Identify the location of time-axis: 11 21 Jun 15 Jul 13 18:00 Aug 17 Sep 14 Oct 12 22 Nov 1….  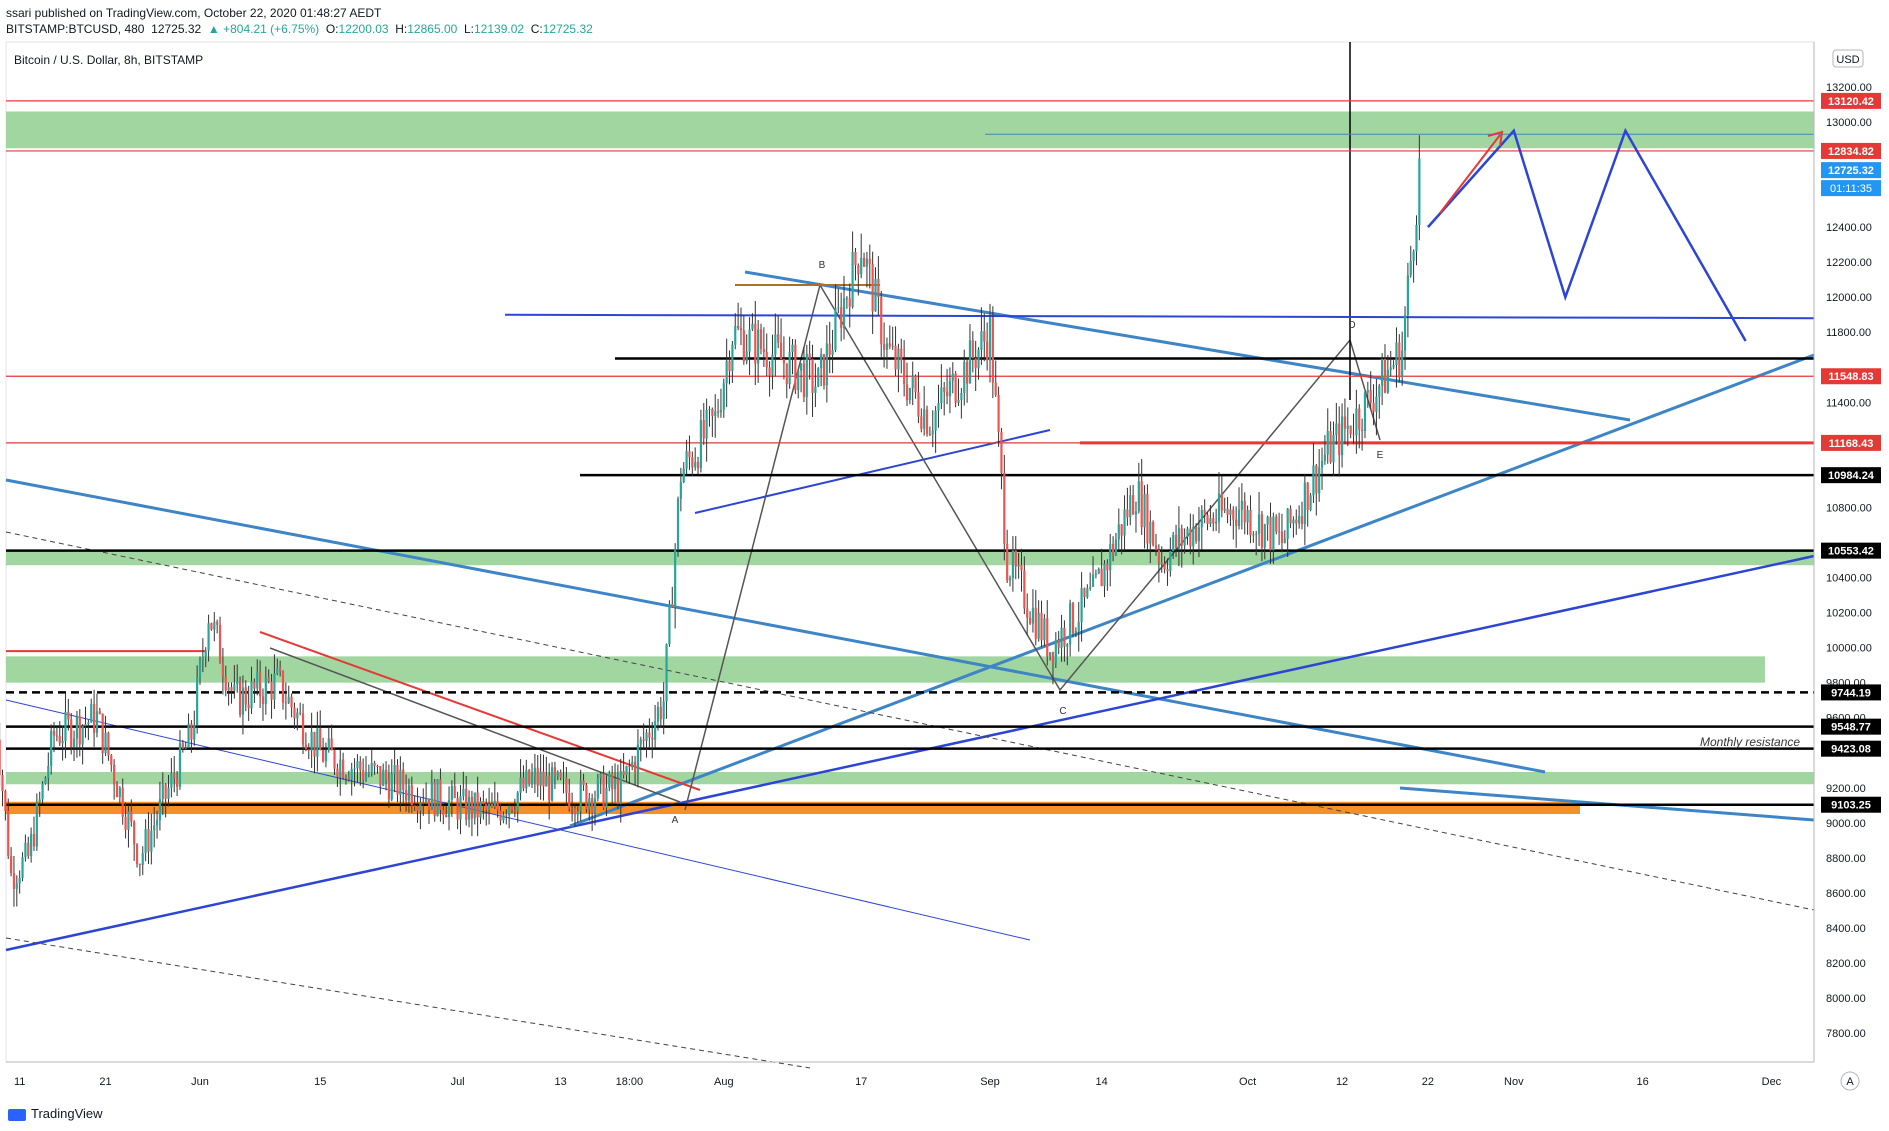
(898, 1082).